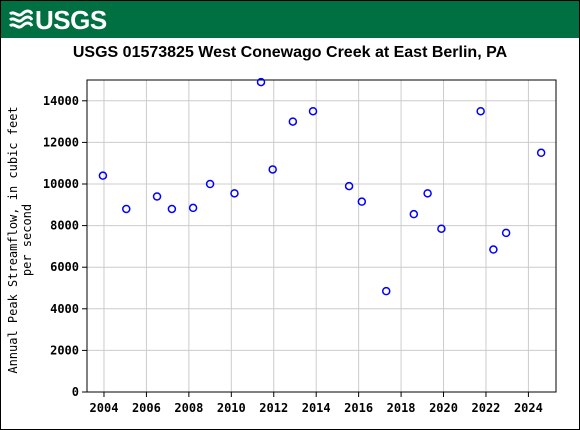 This screenshot has height=430, width=580. I want to click on y-tick-label: 4000, so click(64, 309).